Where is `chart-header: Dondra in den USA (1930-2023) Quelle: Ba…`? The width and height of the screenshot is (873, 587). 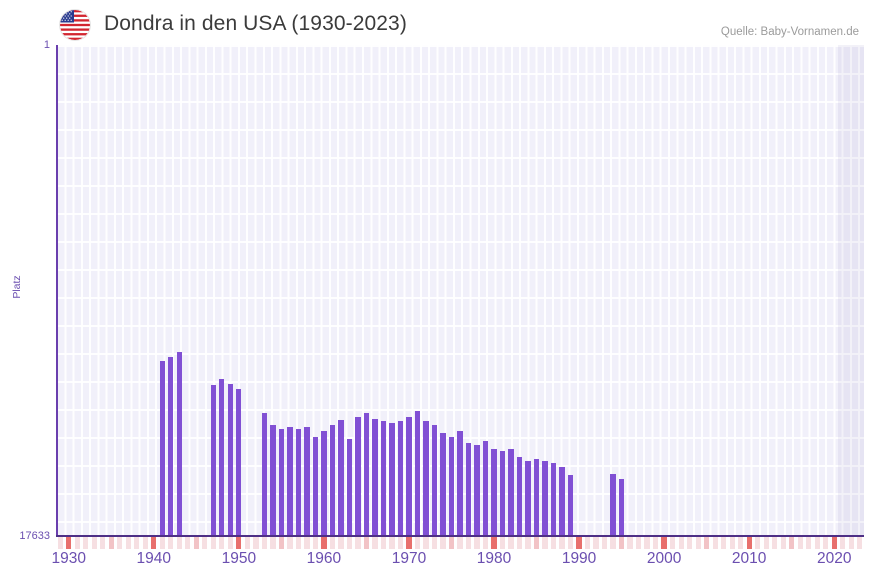
chart-header: Dondra in den USA (1930-2023) Quelle: Ba… is located at coordinates (436, 23).